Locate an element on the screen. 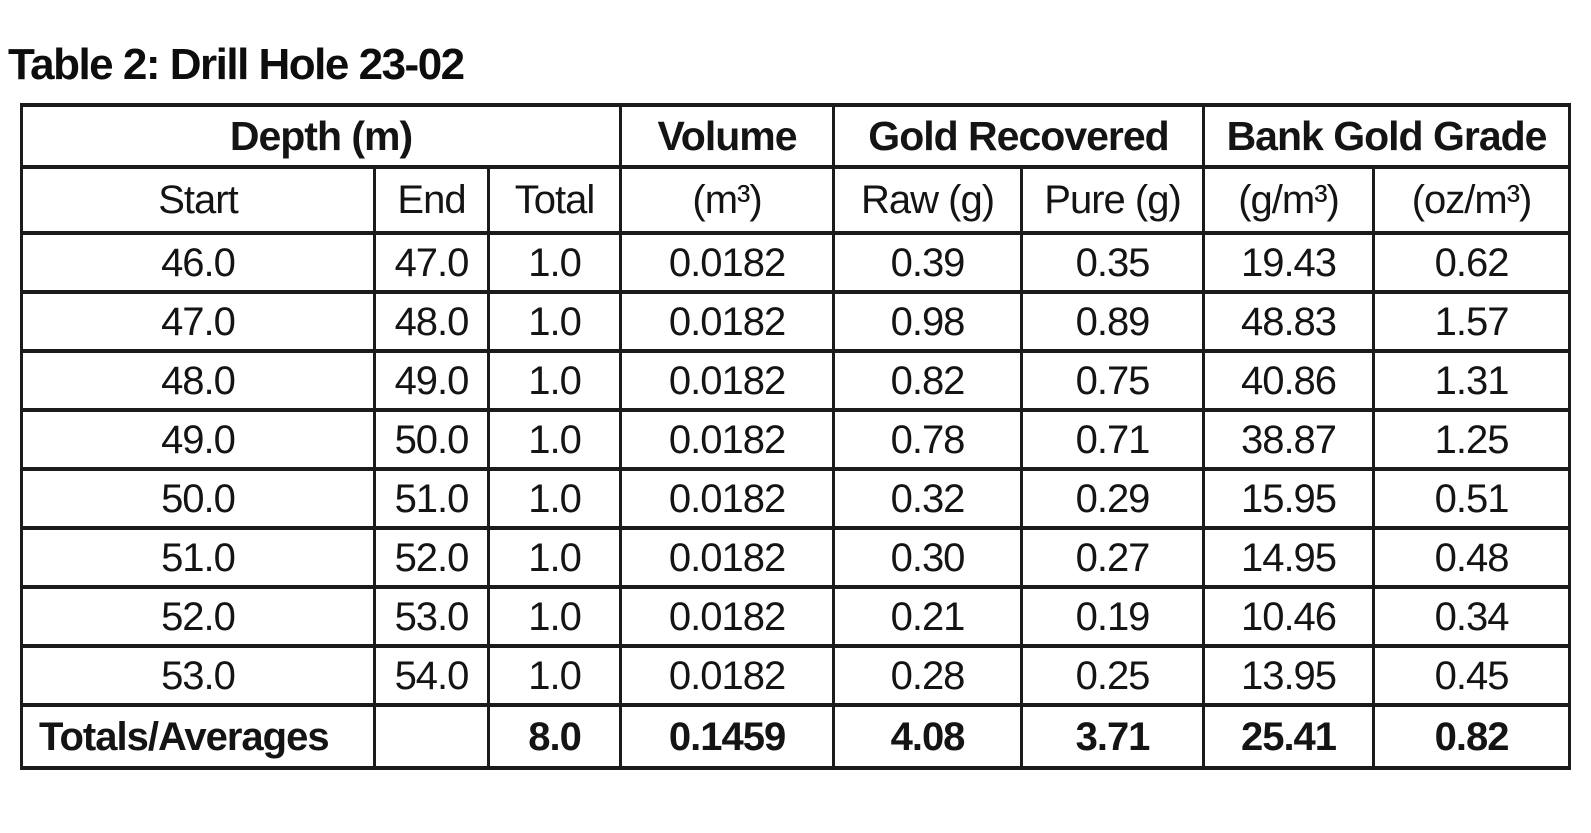  cell-end: 54.0 is located at coordinates (431, 675).